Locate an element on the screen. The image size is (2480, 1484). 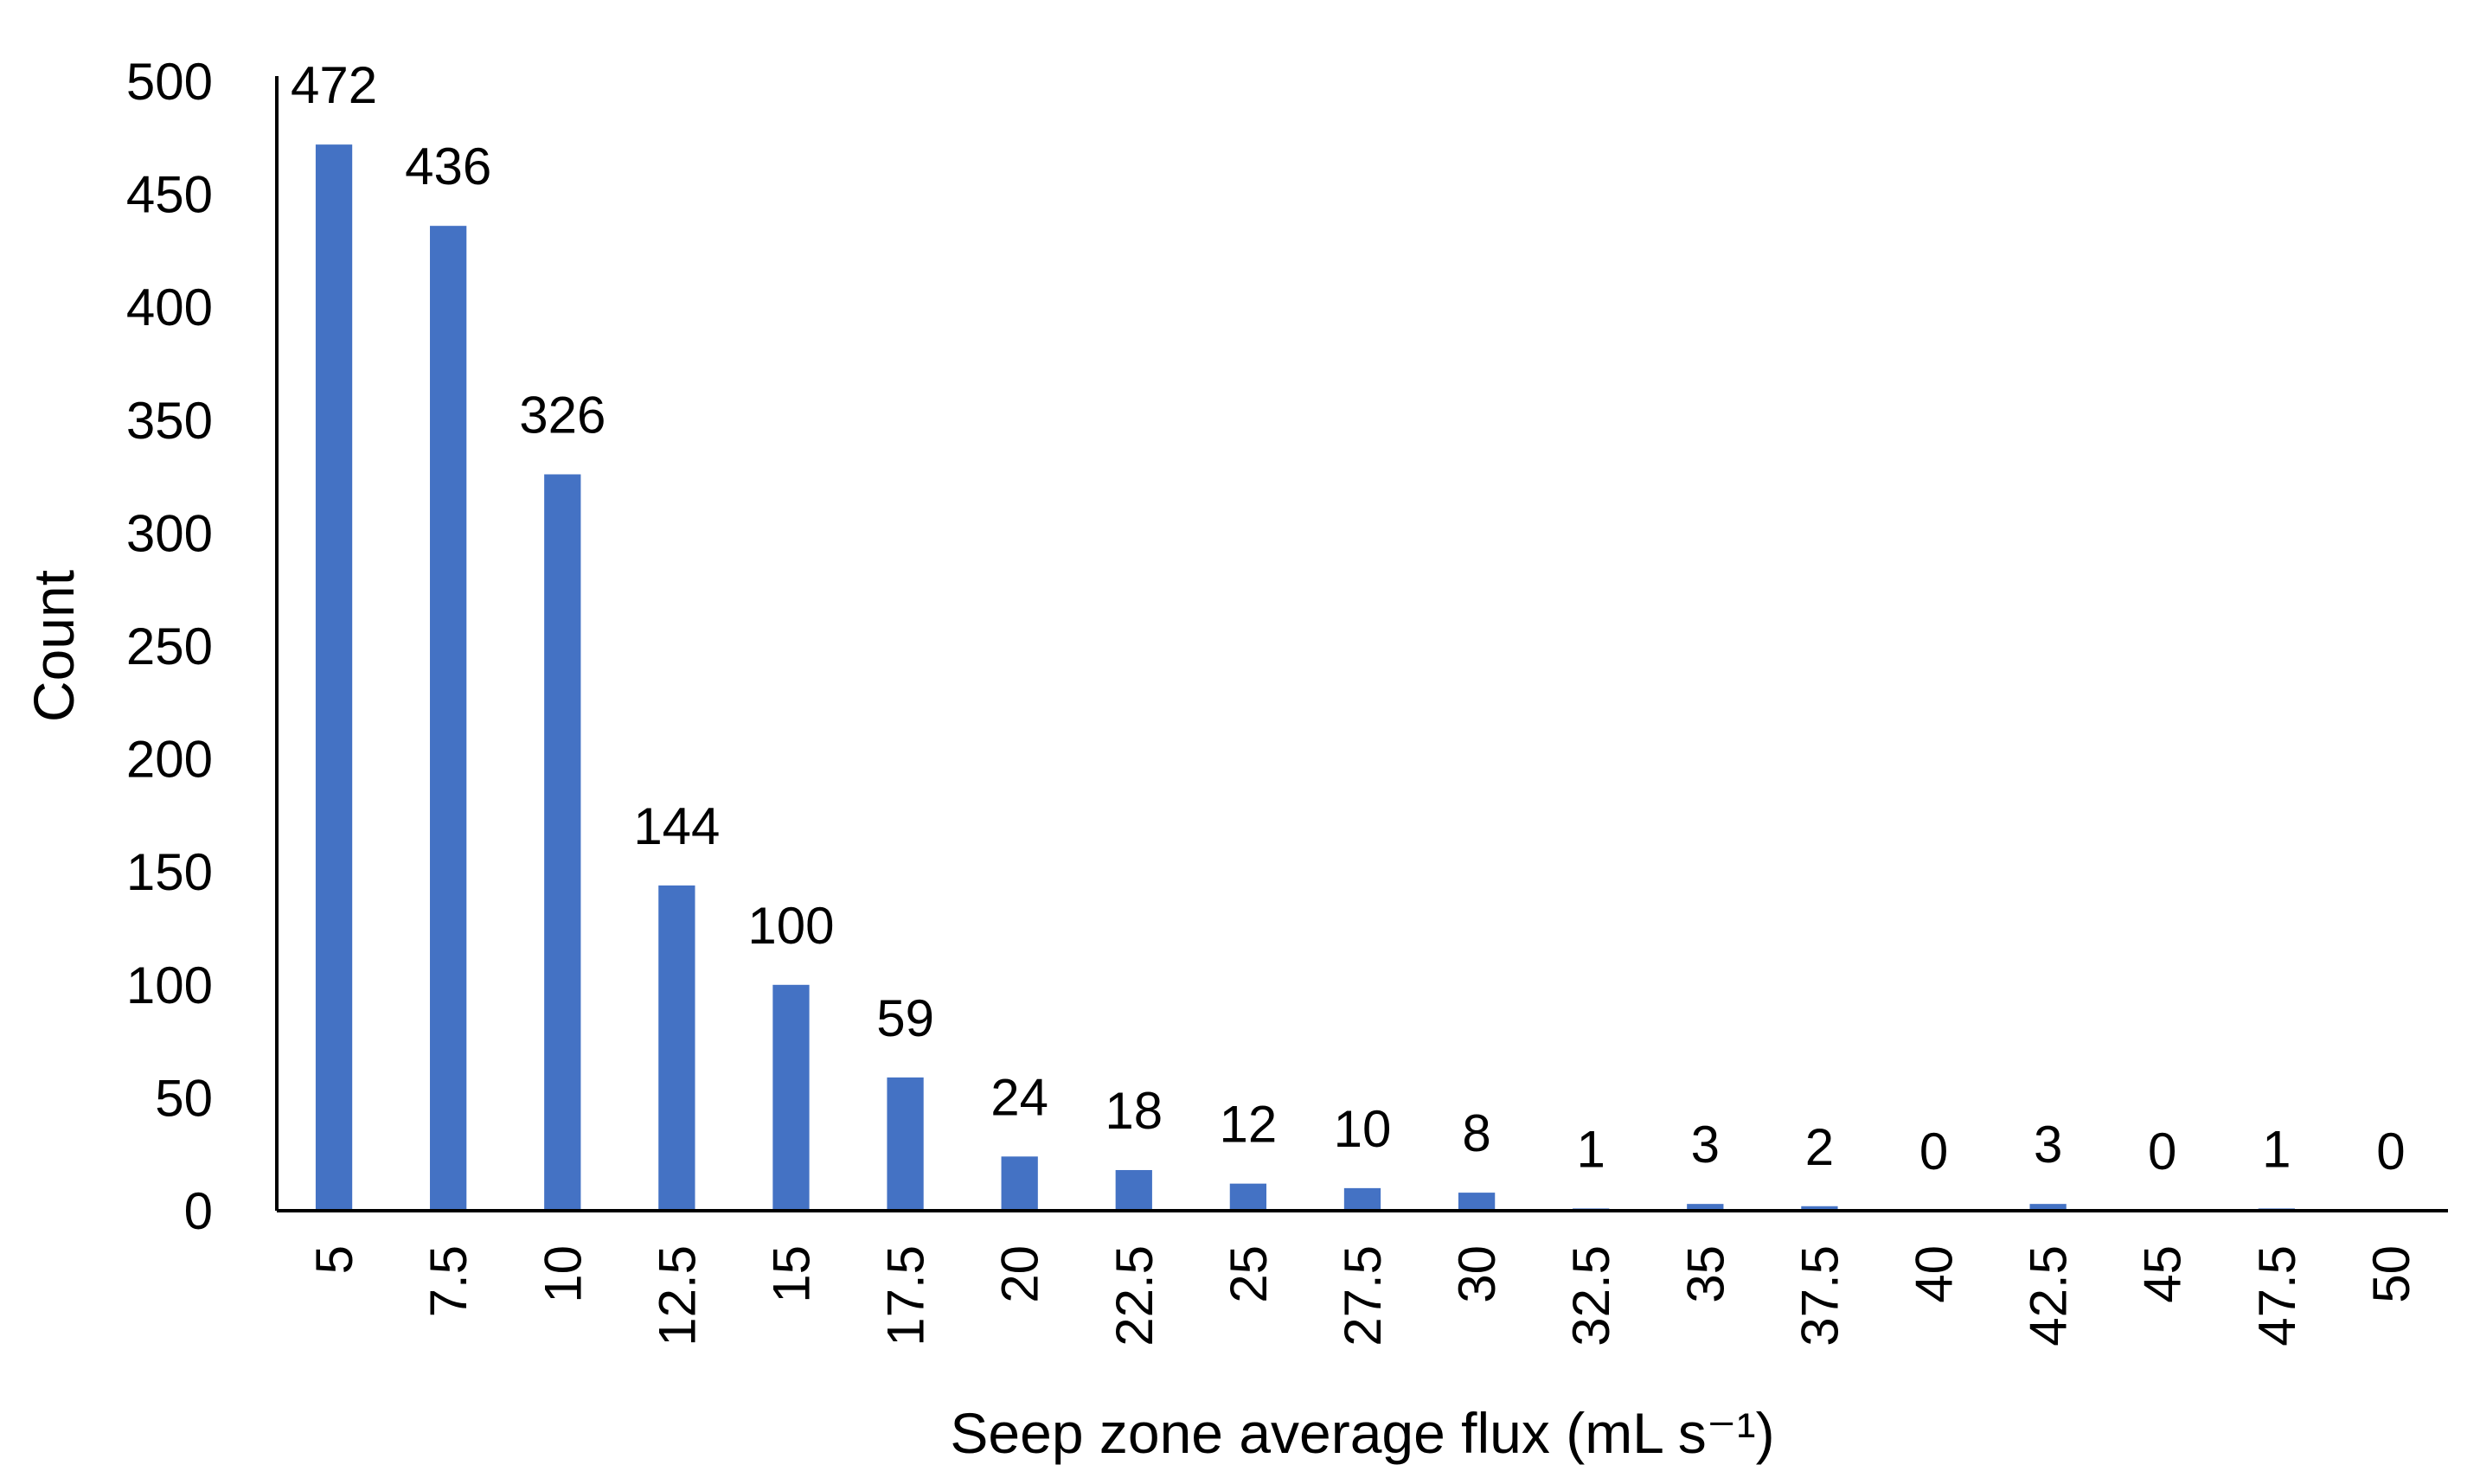
y-tick-label-0: 0 is located at coordinates (198, 1211).